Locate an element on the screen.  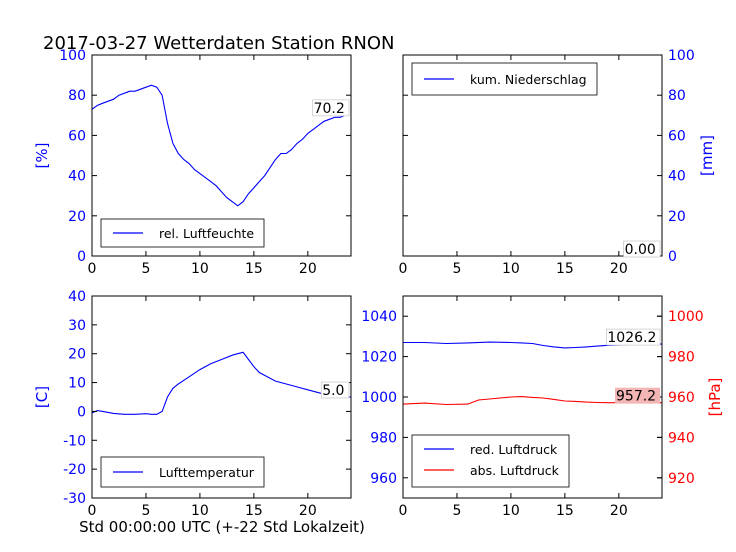
value-annotation: 0.00 is located at coordinates (640, 250).